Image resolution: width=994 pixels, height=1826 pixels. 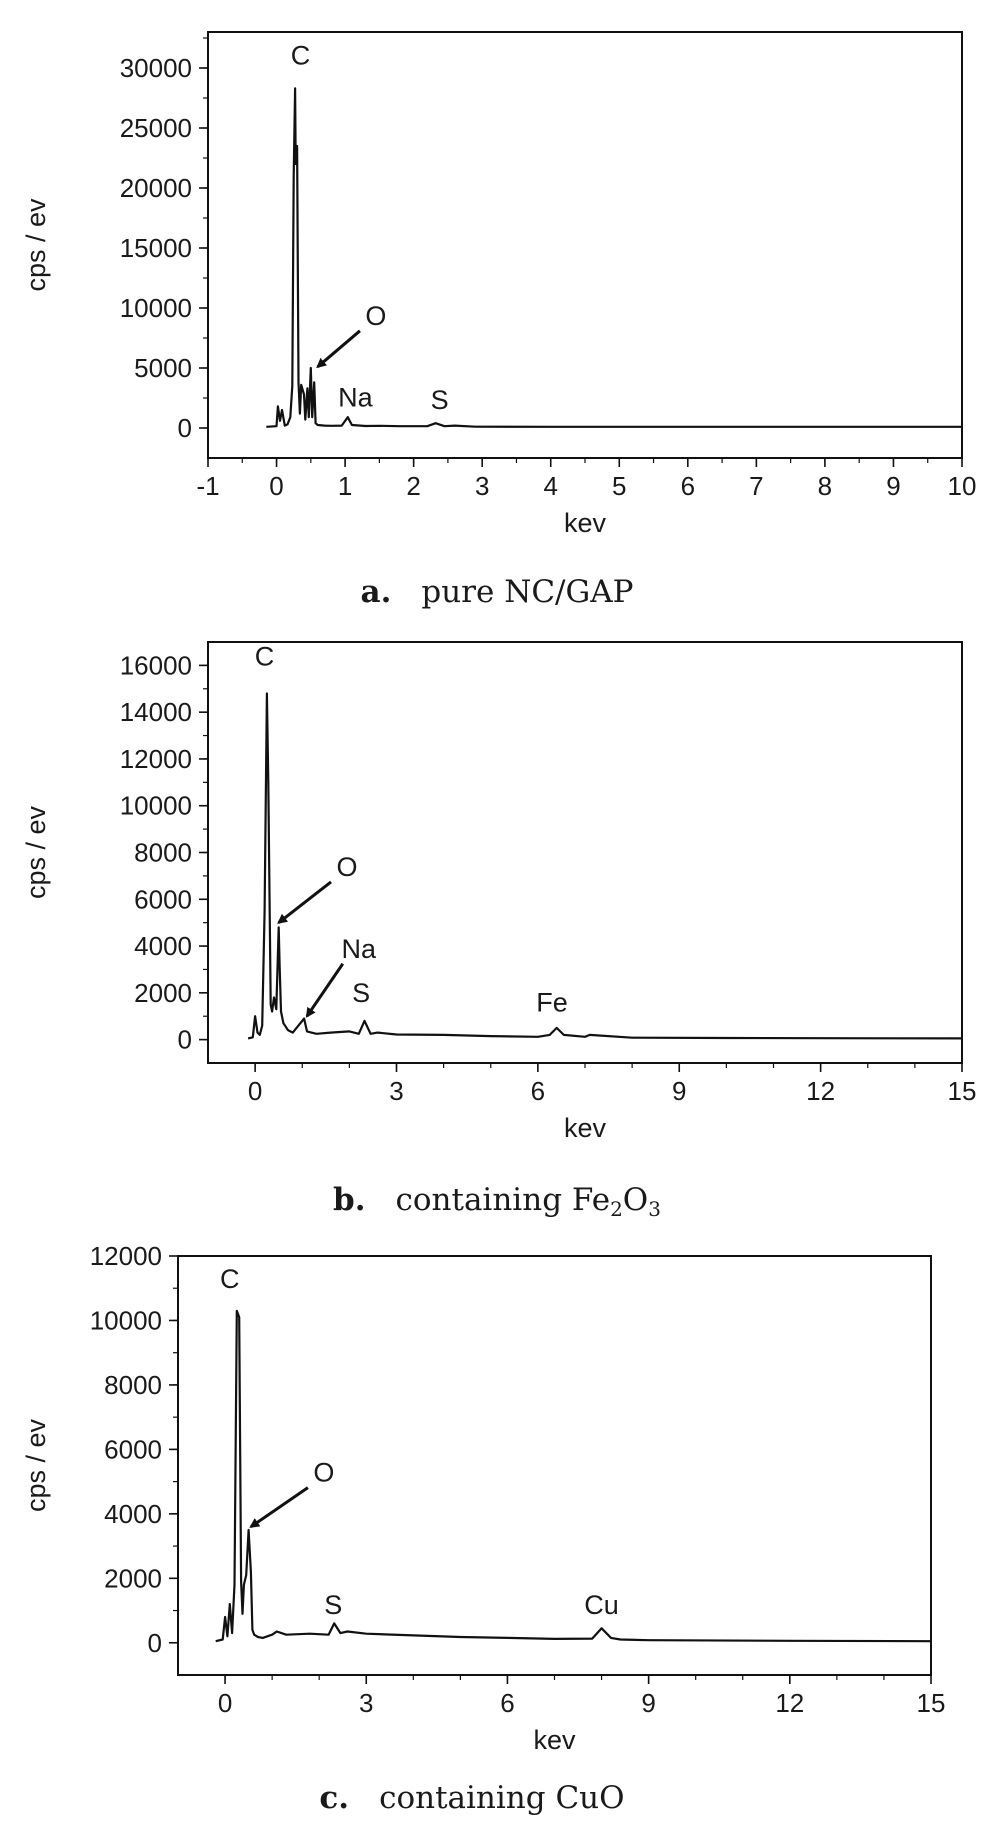 I want to click on panel-caption: b. containing Fe2O3, so click(x=497, y=1201).